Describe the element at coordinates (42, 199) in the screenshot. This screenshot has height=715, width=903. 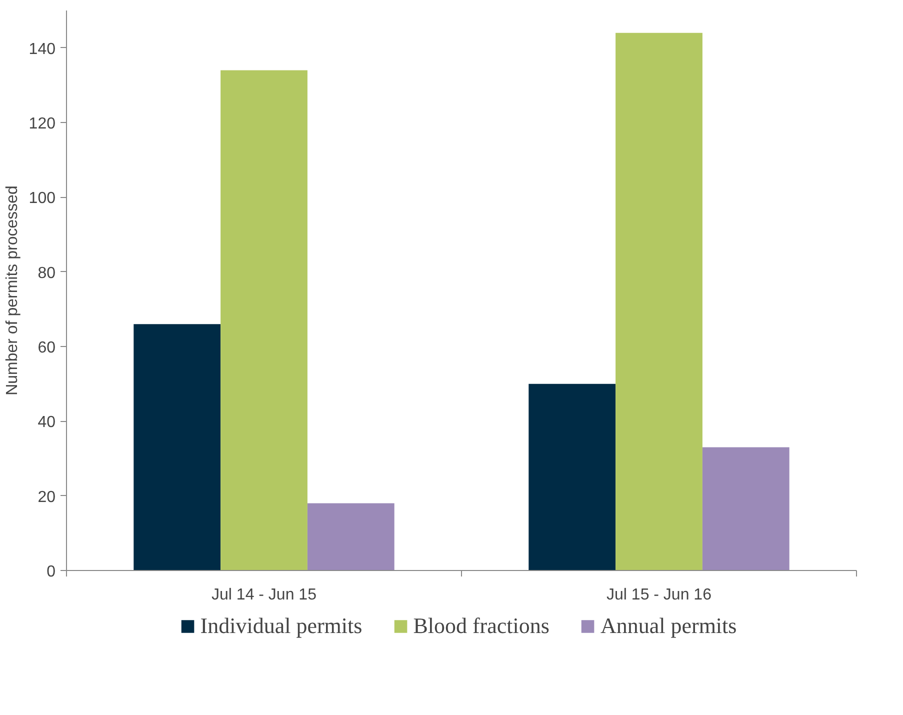
I see `y-tick-label: 100` at that location.